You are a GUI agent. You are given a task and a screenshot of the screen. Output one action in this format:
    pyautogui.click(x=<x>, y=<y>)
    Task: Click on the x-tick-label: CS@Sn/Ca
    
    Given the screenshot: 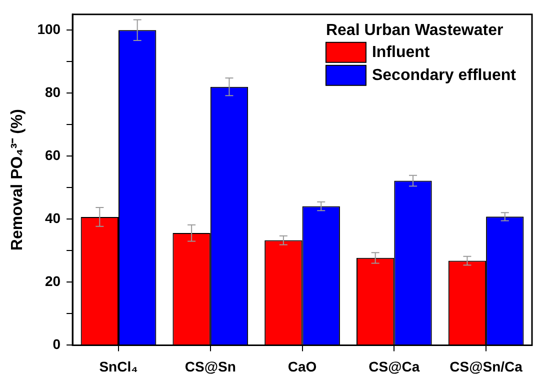 What is the action you would take?
    pyautogui.click(x=486, y=366)
    